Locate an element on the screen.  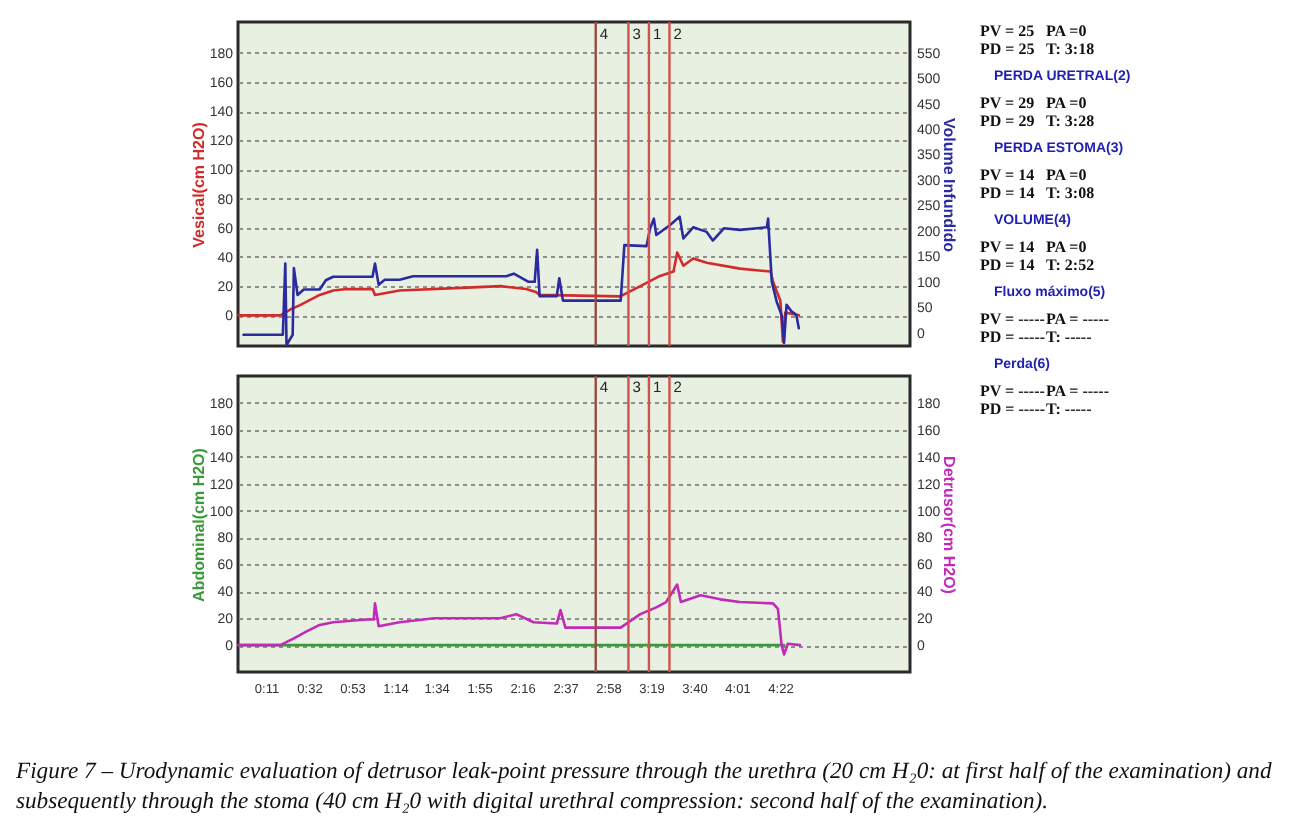
text: T: 3:08 is located at coordinates (1070, 193).